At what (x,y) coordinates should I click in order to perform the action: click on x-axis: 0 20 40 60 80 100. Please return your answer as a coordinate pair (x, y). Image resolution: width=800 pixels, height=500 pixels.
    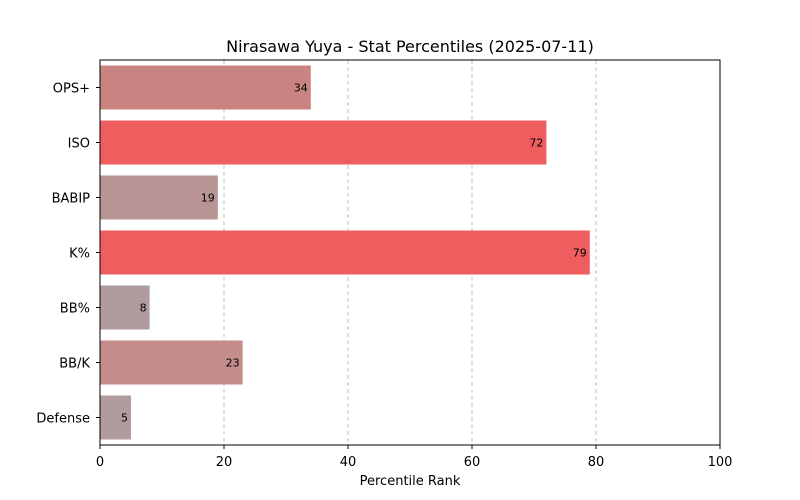
    Looking at the image, I should click on (414, 457).